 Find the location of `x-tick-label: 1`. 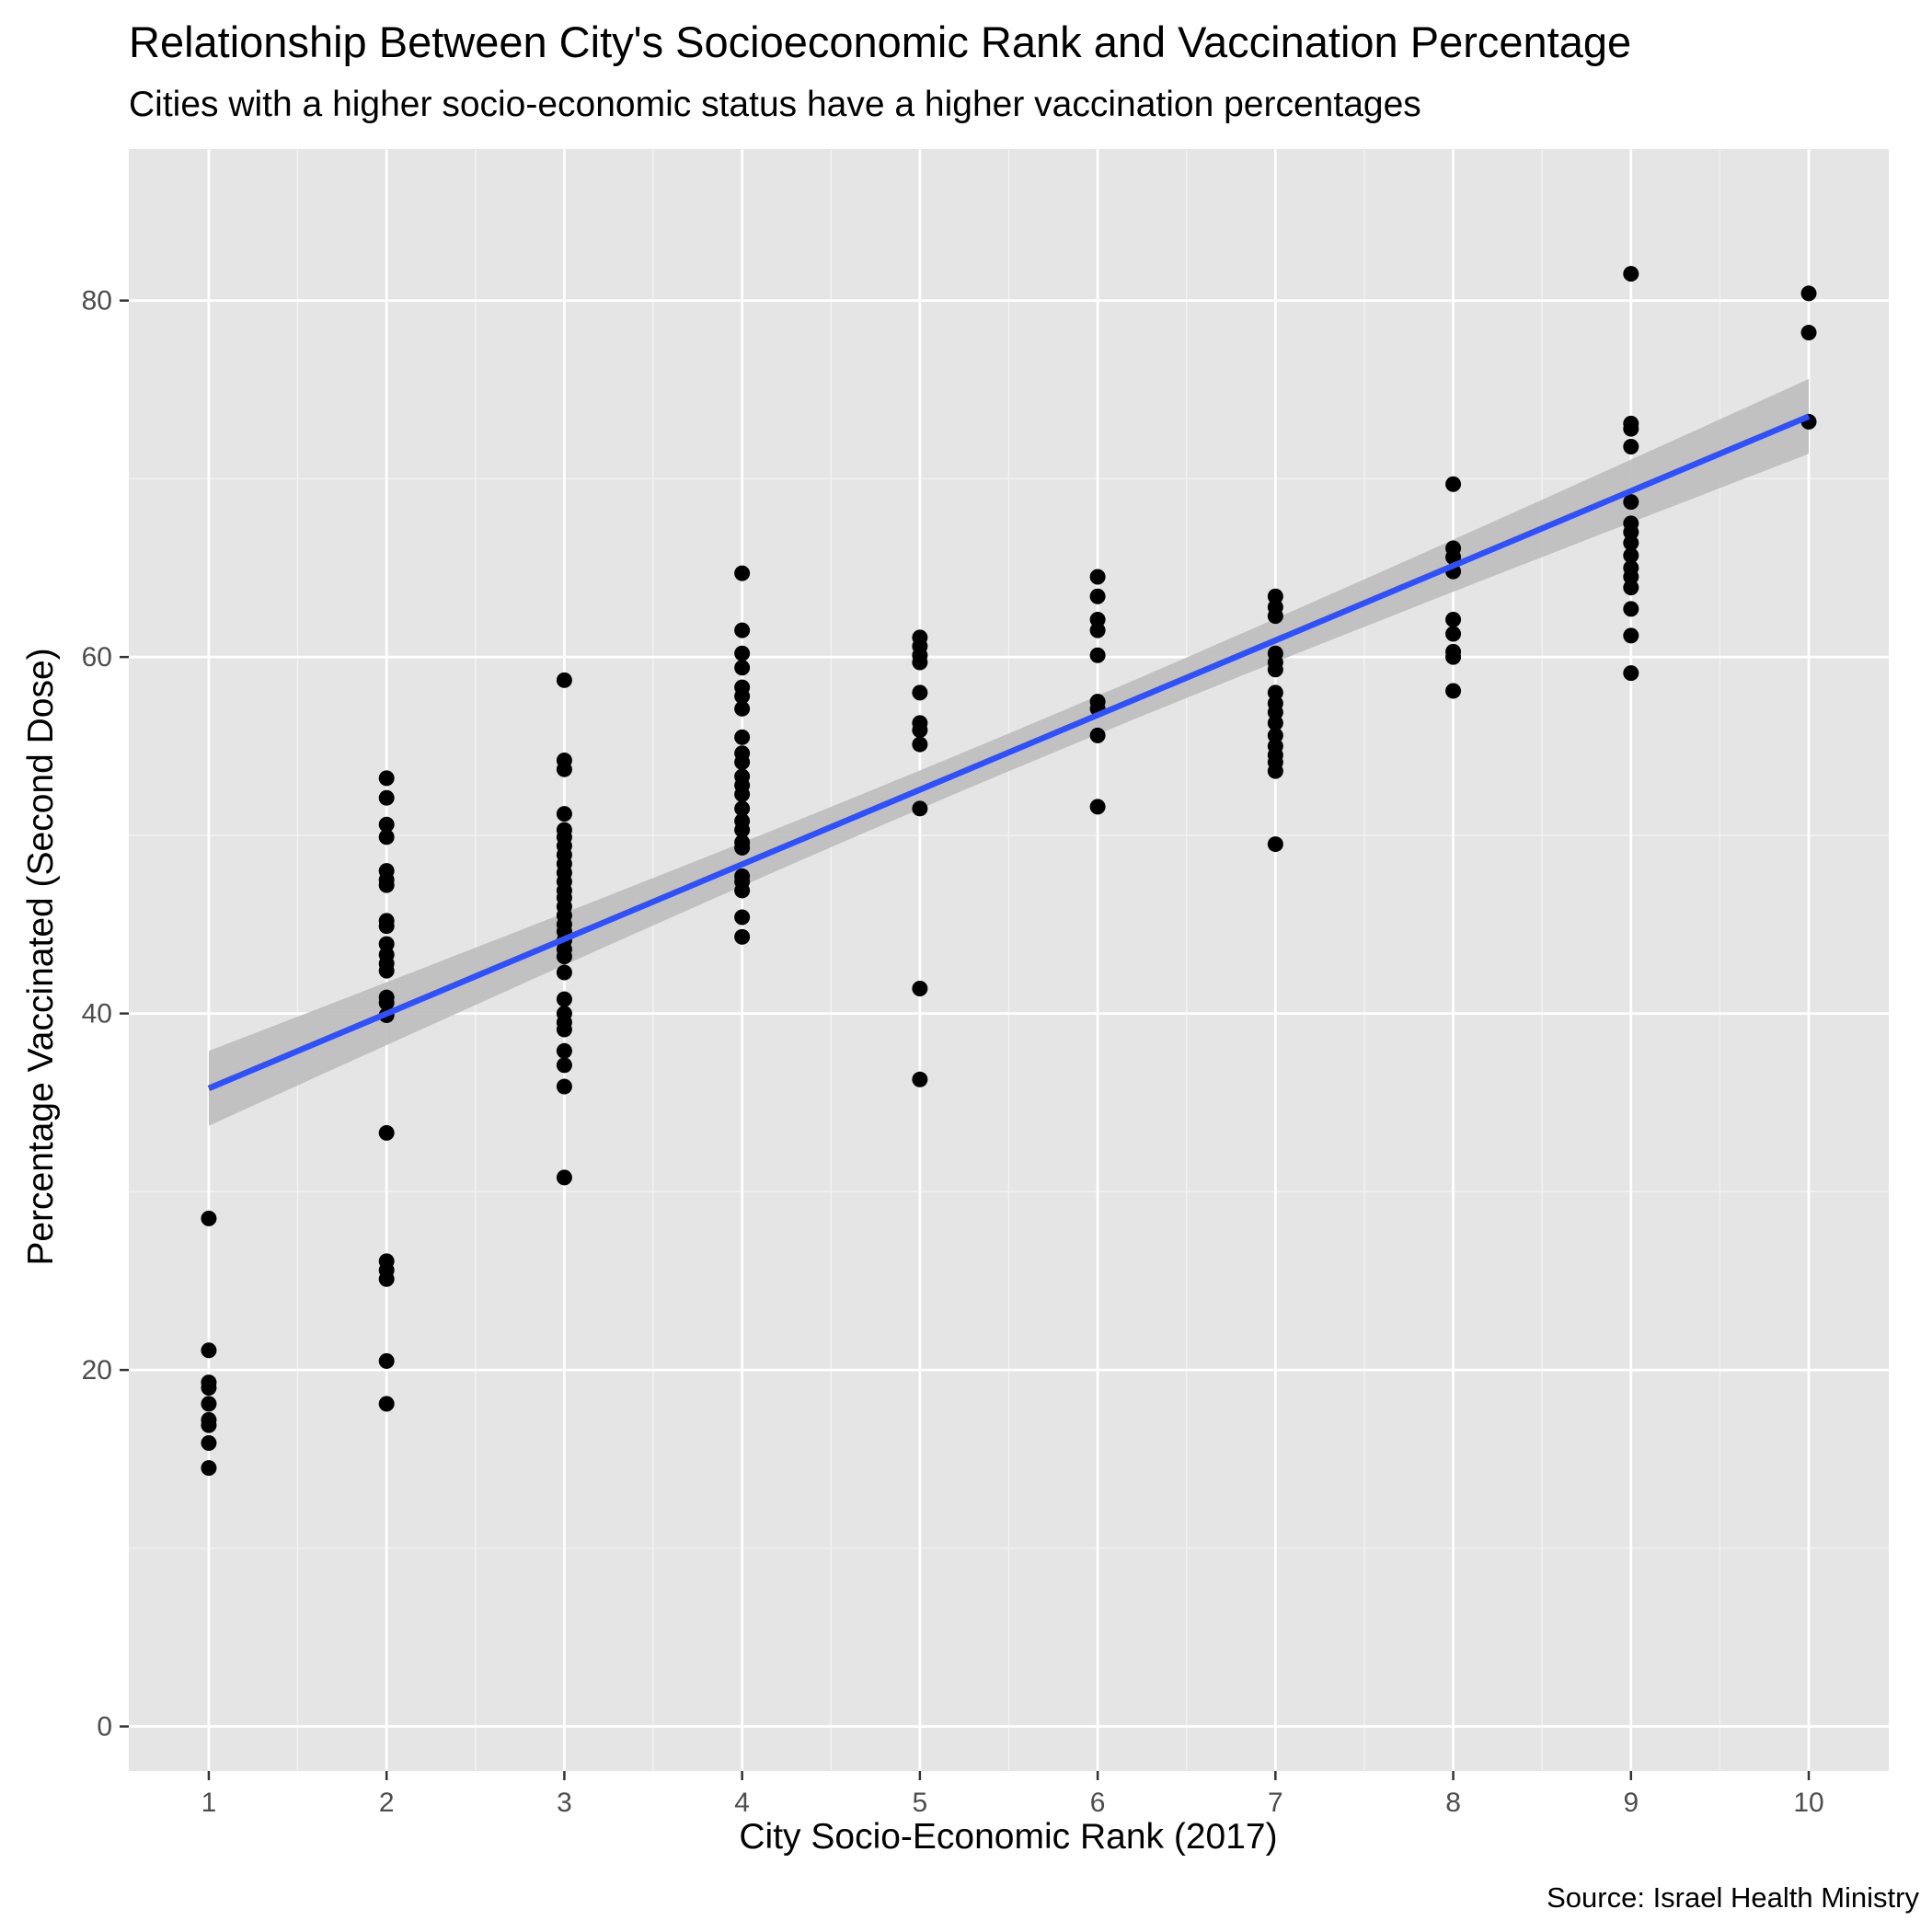

x-tick-label: 1 is located at coordinates (209, 1803).